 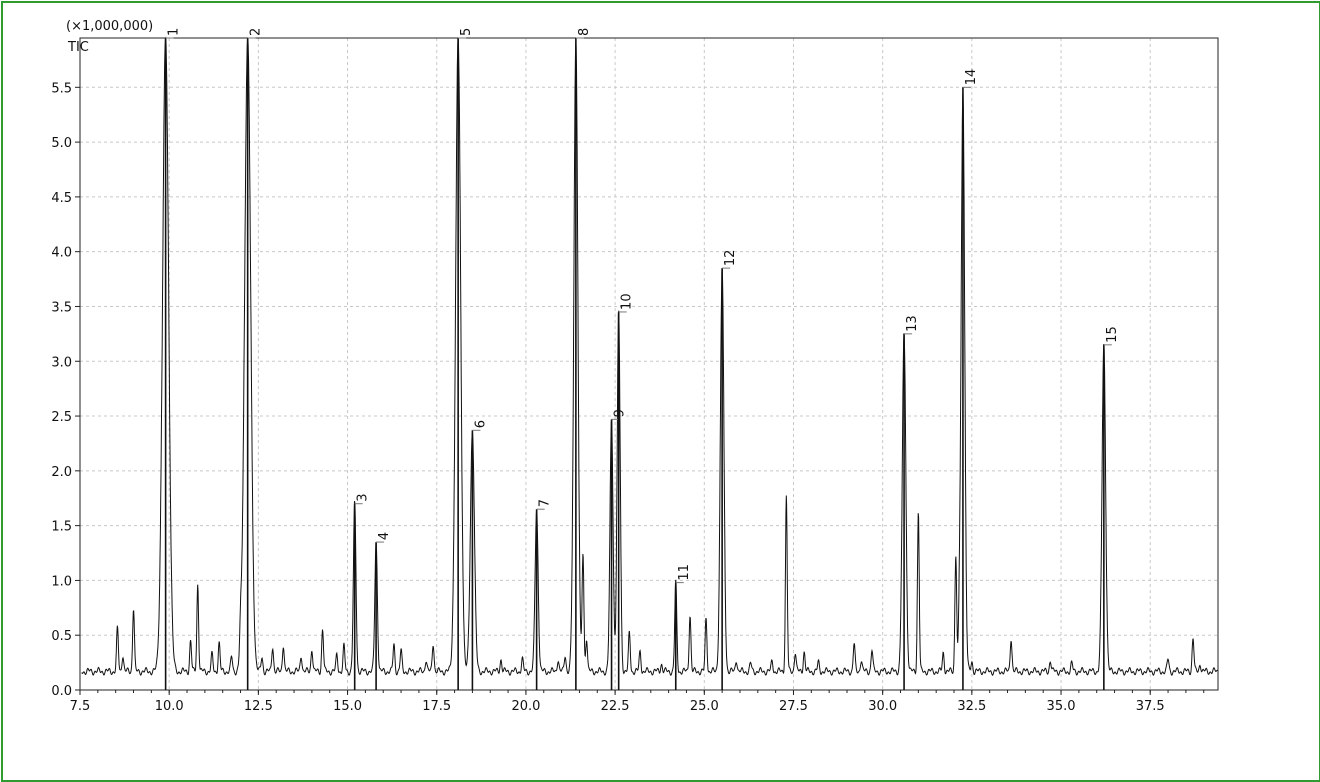 I want to click on peak-3: 3, so click(x=362, y=591).